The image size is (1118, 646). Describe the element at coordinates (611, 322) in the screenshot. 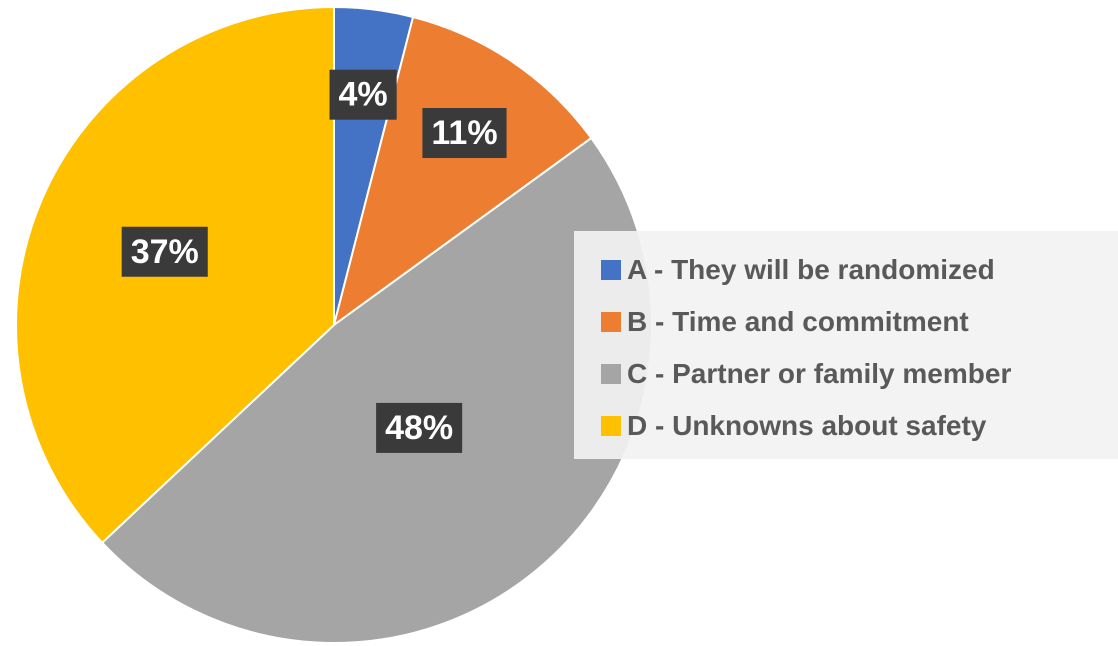

I see `legend-swatch-b` at that location.